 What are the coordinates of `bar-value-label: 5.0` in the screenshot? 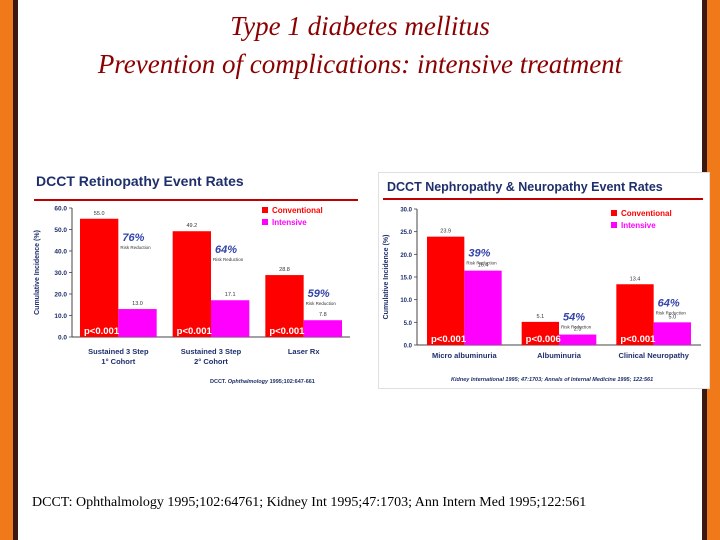 It's located at (673, 317).